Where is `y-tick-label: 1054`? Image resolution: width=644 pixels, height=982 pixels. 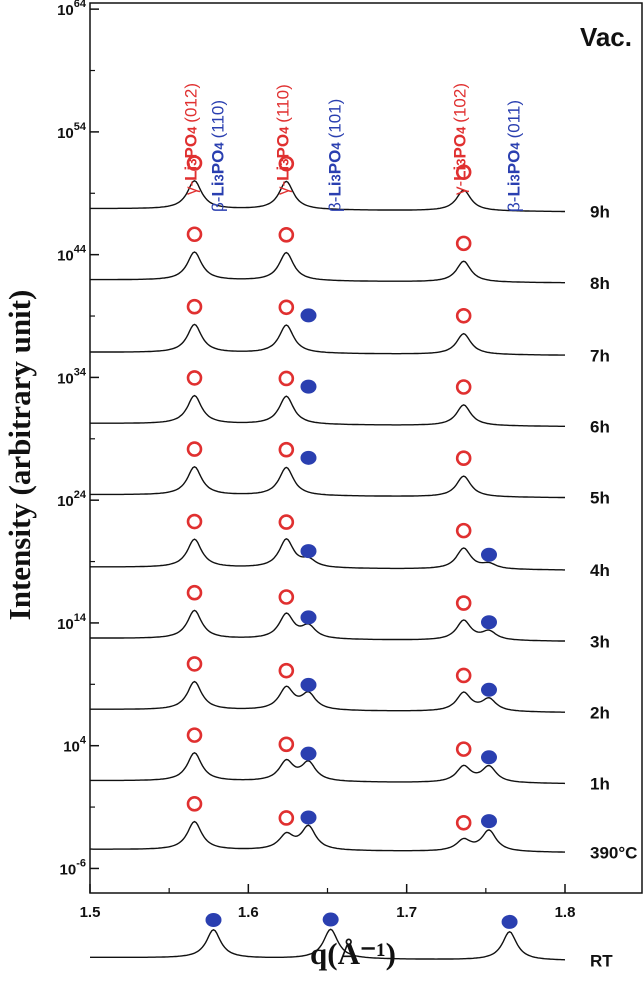 y-tick-label: 1054 is located at coordinates (72, 131).